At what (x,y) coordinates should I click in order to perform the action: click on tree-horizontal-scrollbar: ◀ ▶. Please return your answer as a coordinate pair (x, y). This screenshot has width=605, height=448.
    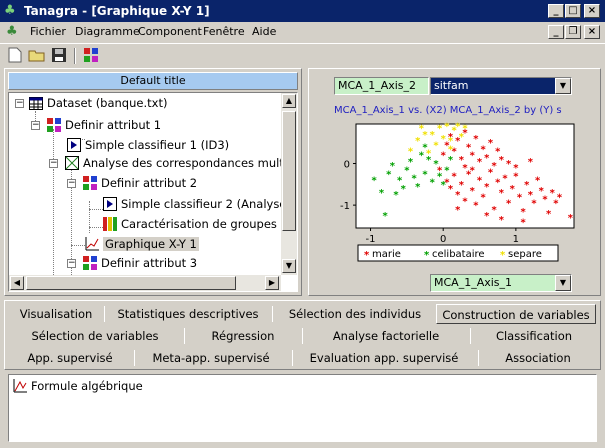
    Looking at the image, I should click on (145, 283).